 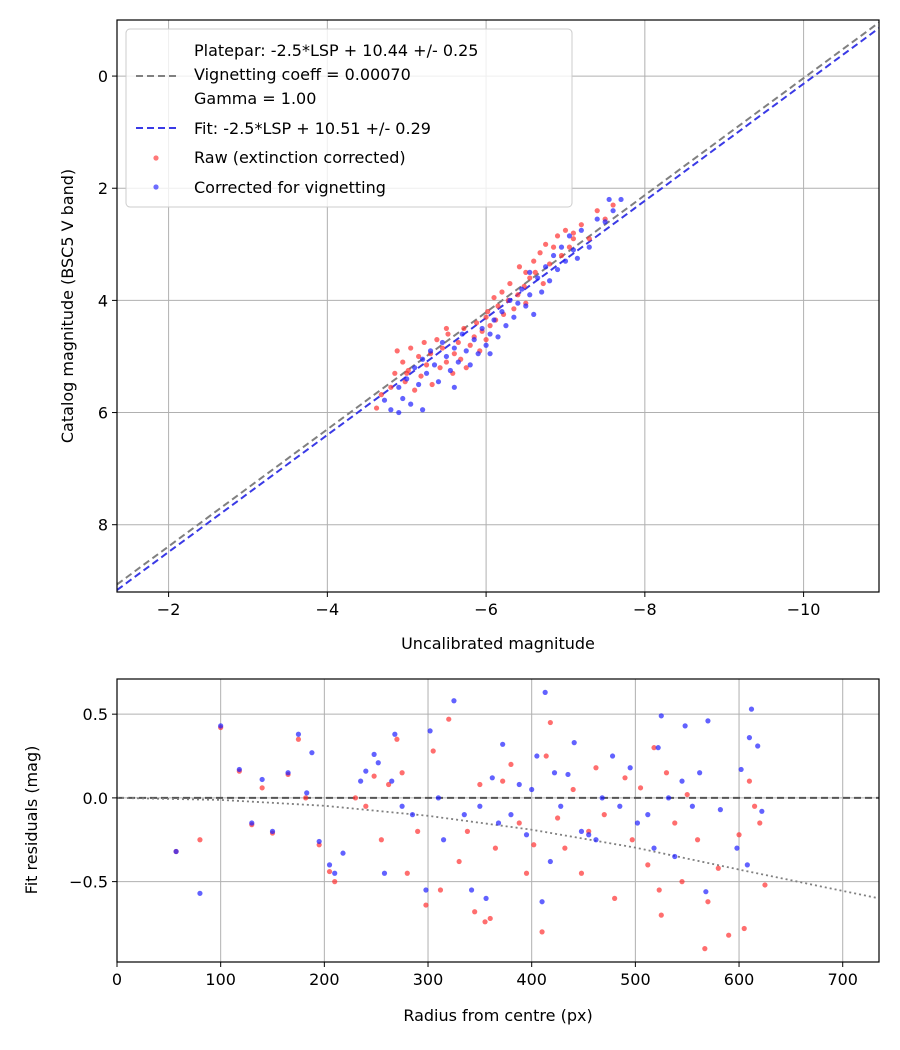 What do you see at coordinates (103, 413) in the screenshot?
I see `top-y-tick-label: 6` at bounding box center [103, 413].